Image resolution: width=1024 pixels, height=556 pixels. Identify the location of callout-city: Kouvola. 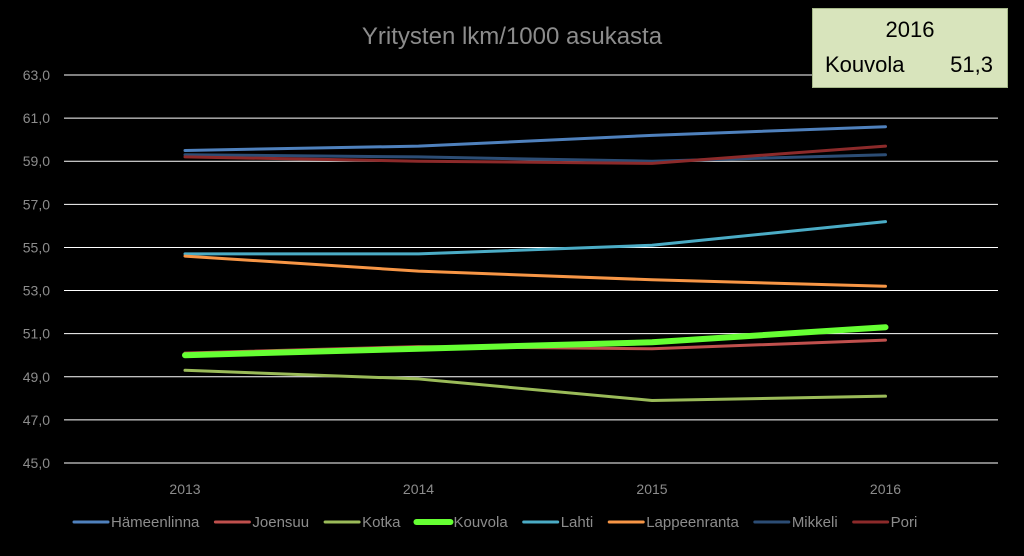
(865, 64).